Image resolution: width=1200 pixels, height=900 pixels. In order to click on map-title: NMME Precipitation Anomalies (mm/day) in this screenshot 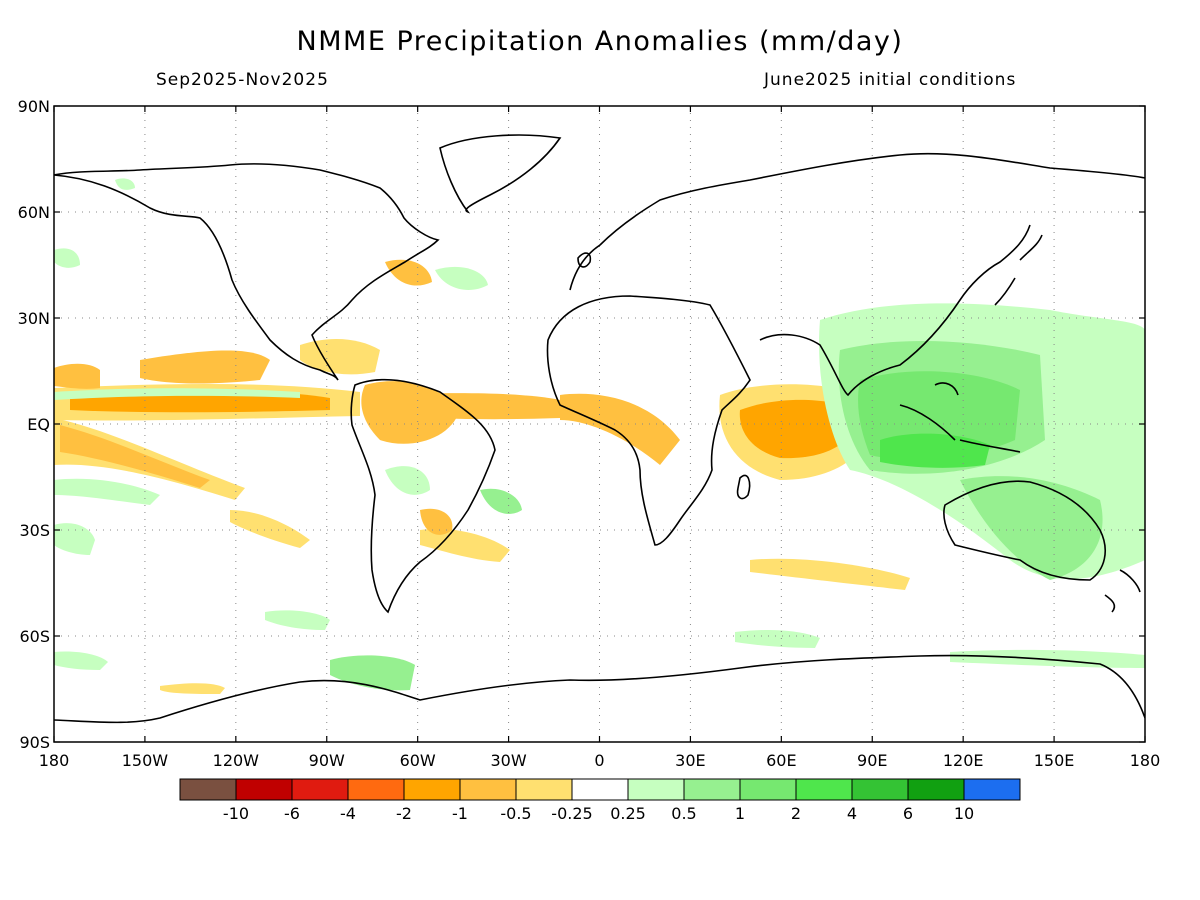, I will do `click(600, 41)`.